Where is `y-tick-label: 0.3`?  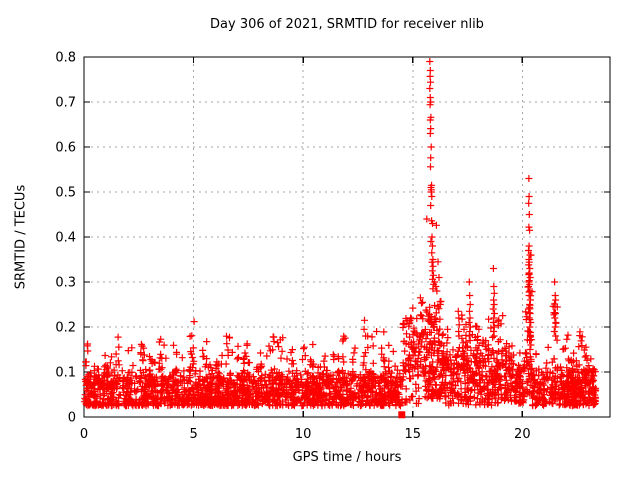 y-tick-label: 0.3 is located at coordinates (65, 283).